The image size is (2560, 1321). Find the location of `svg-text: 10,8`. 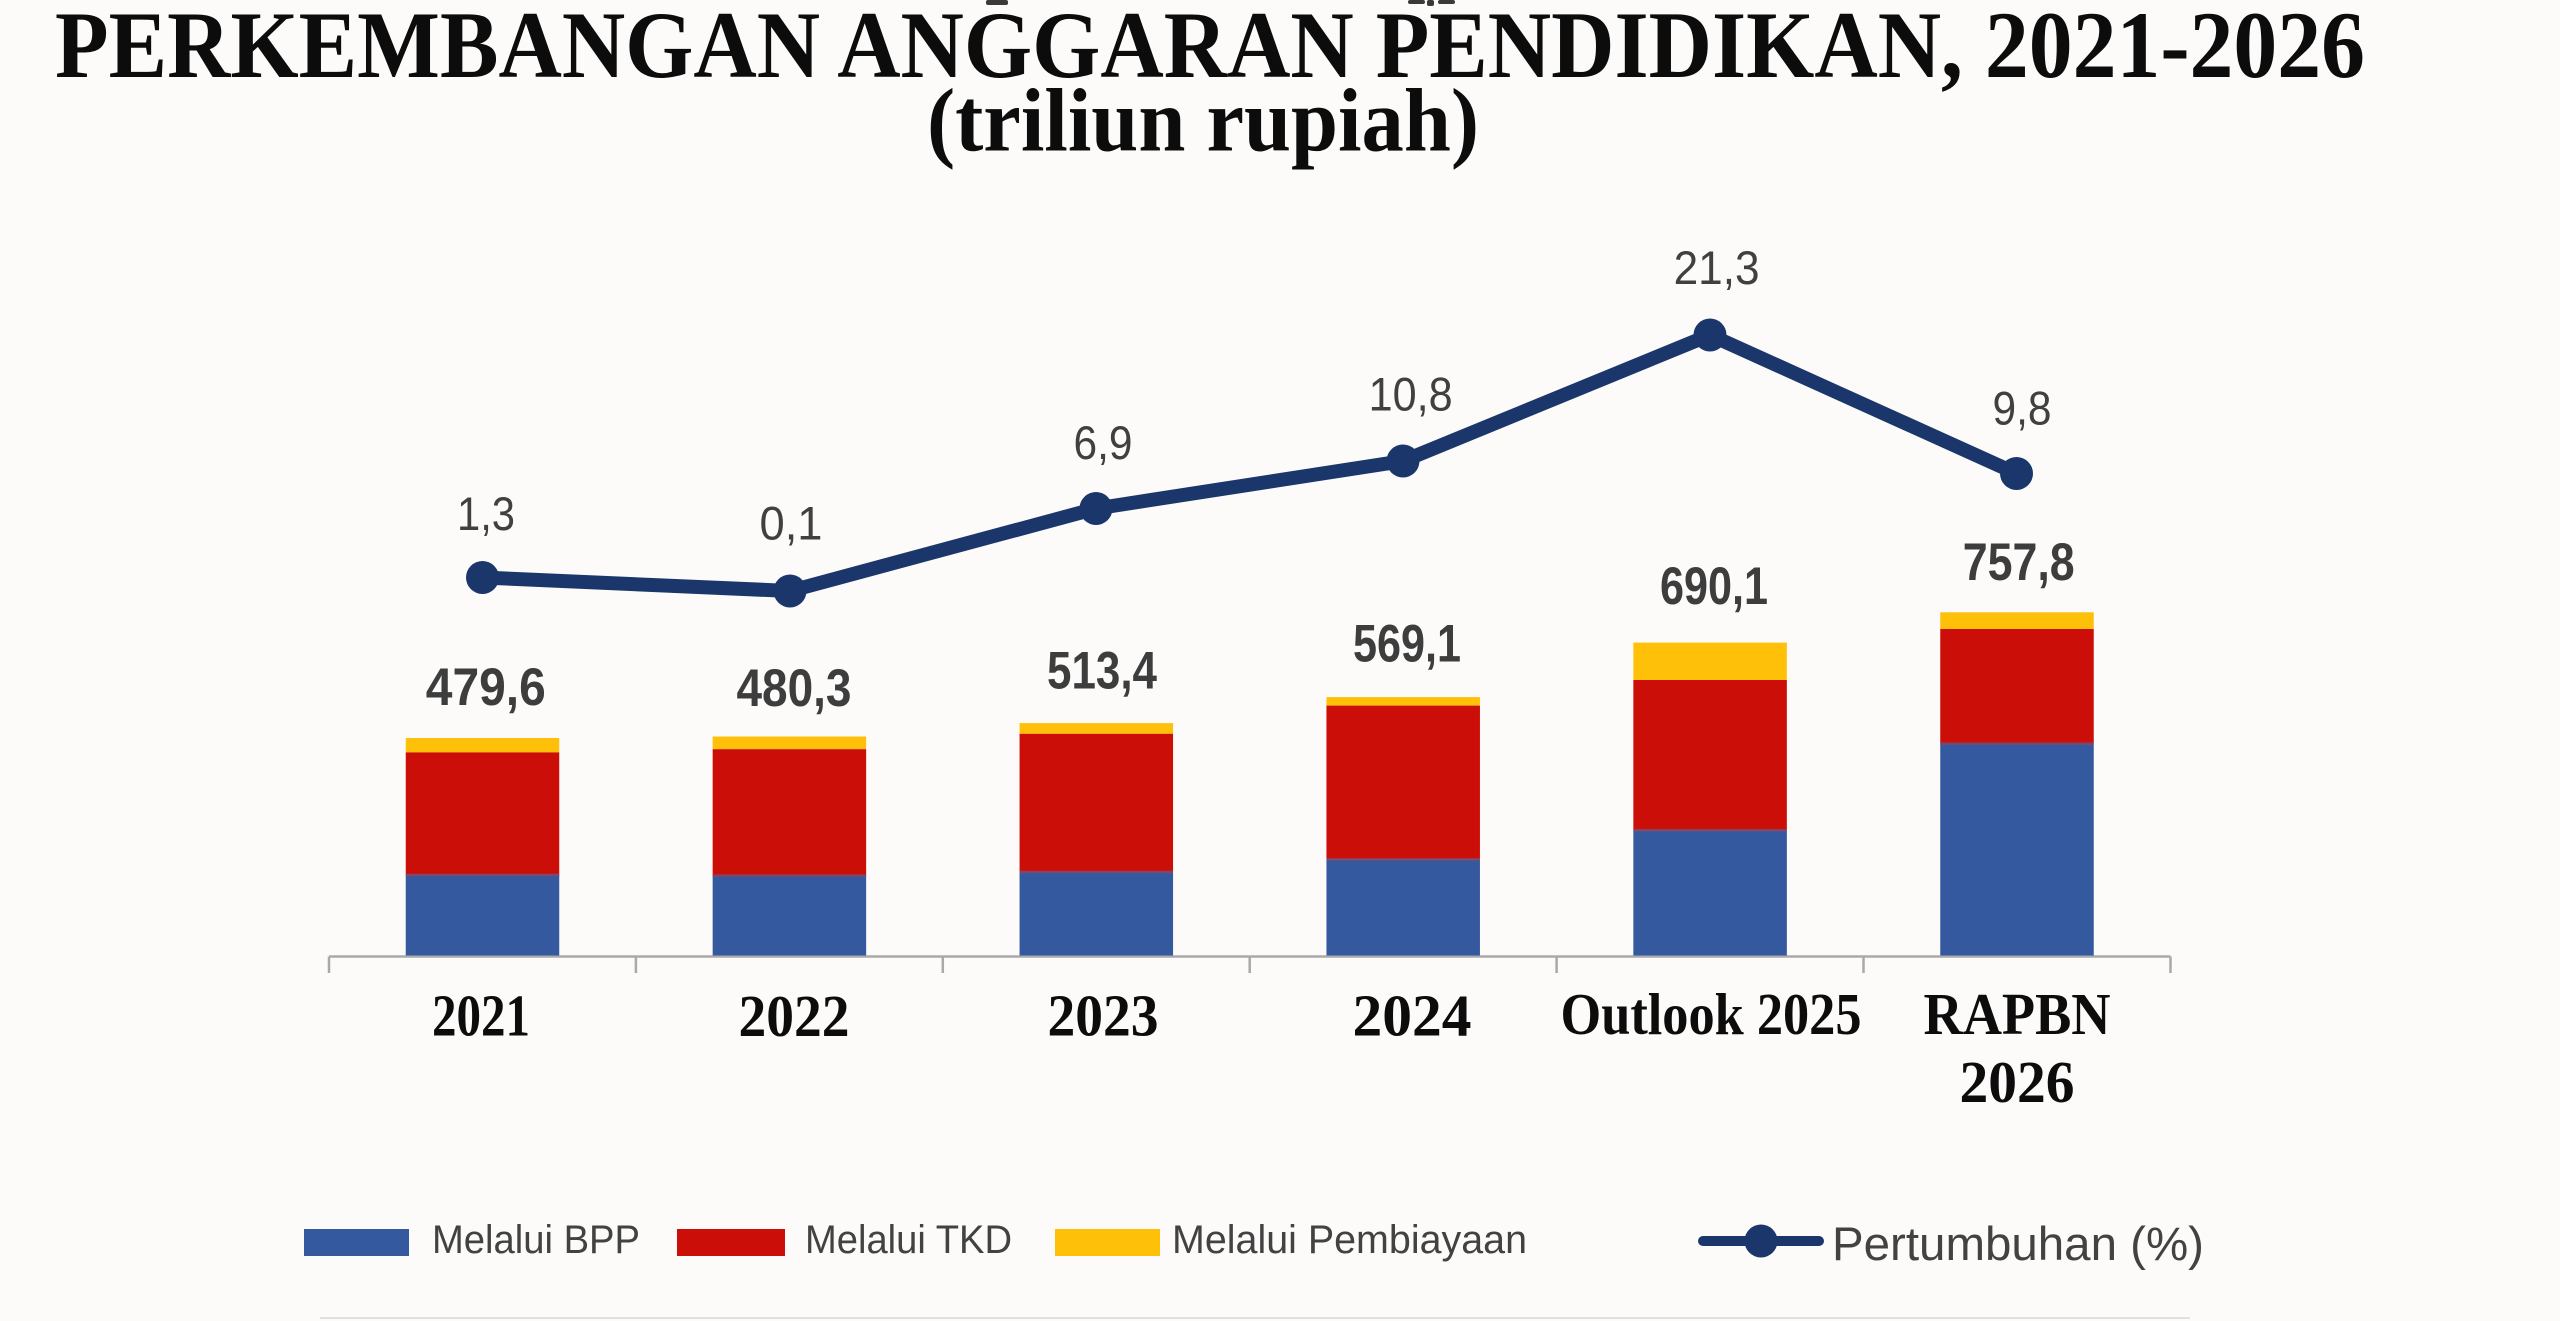

svg-text: 10,8 is located at coordinates (1411, 394).